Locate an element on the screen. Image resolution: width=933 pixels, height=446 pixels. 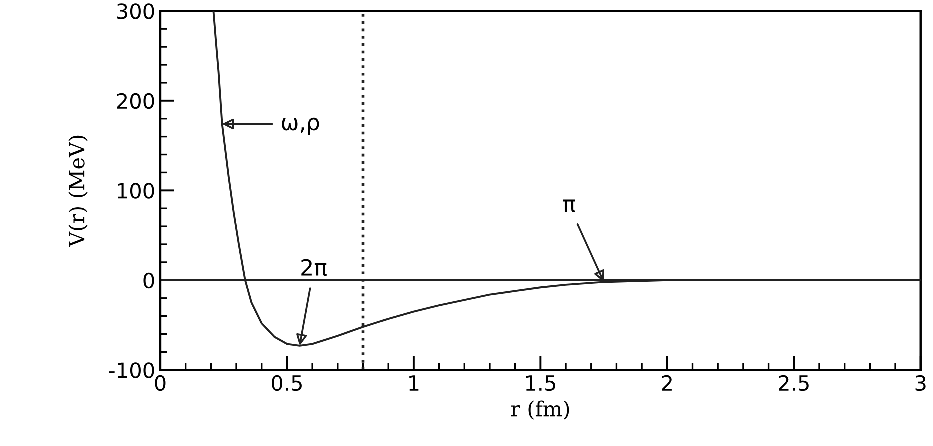
y-tick-label: 0 is located at coordinates (149, 280).